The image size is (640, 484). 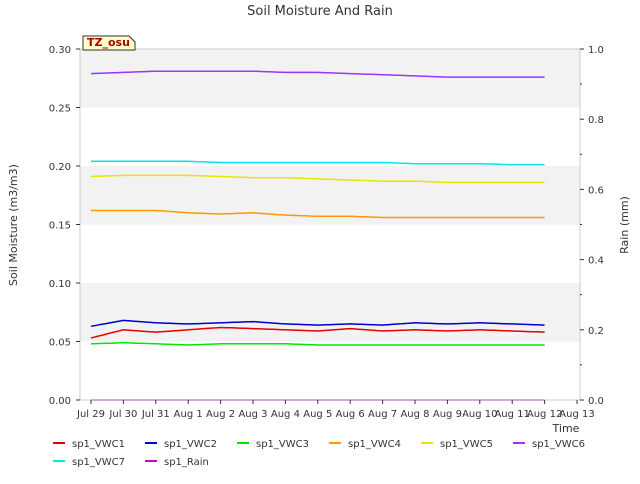 What do you see at coordinates (382, 414) in the screenshot?
I see `x-tick-label: Aug 7` at bounding box center [382, 414].